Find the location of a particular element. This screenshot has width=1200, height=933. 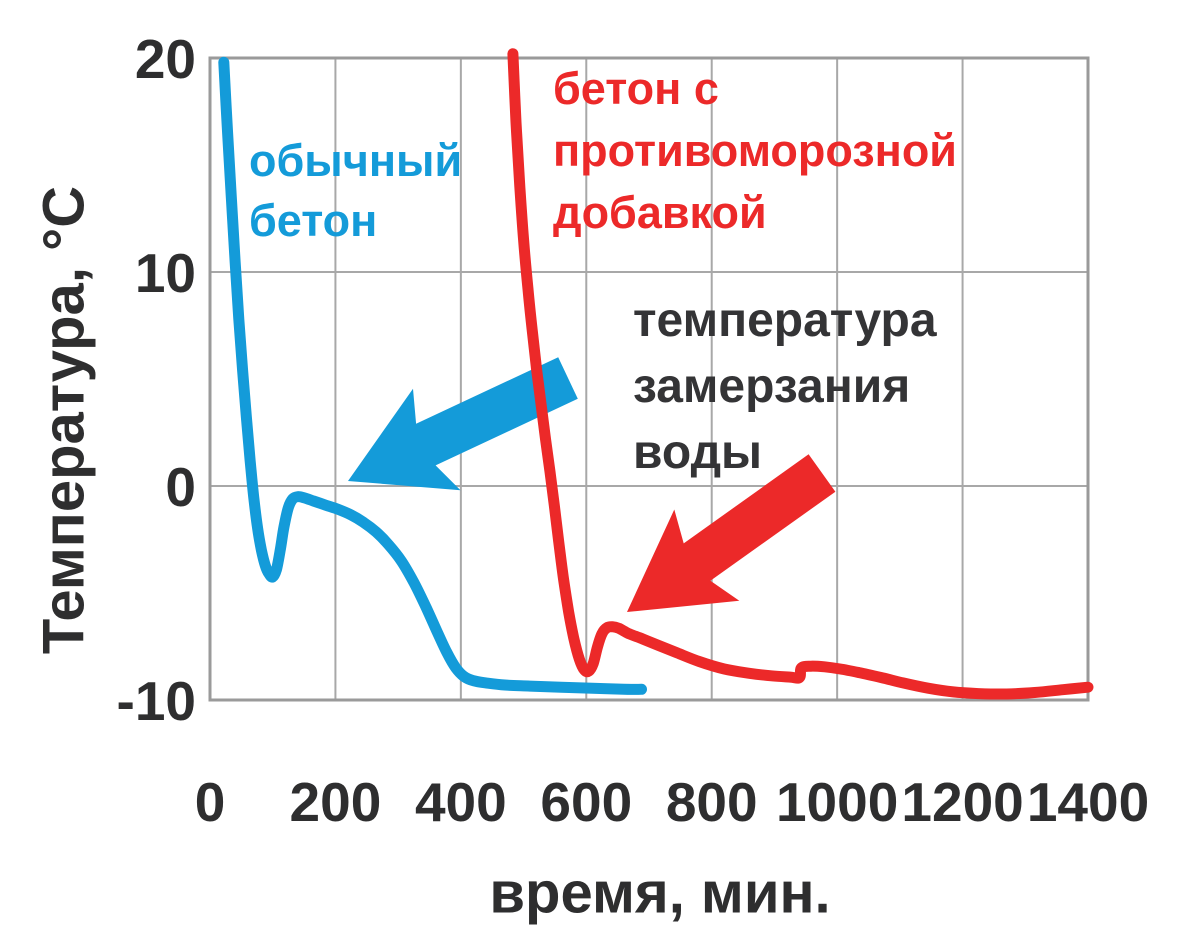

x-tick-label: 1000 is located at coordinates (837, 802).